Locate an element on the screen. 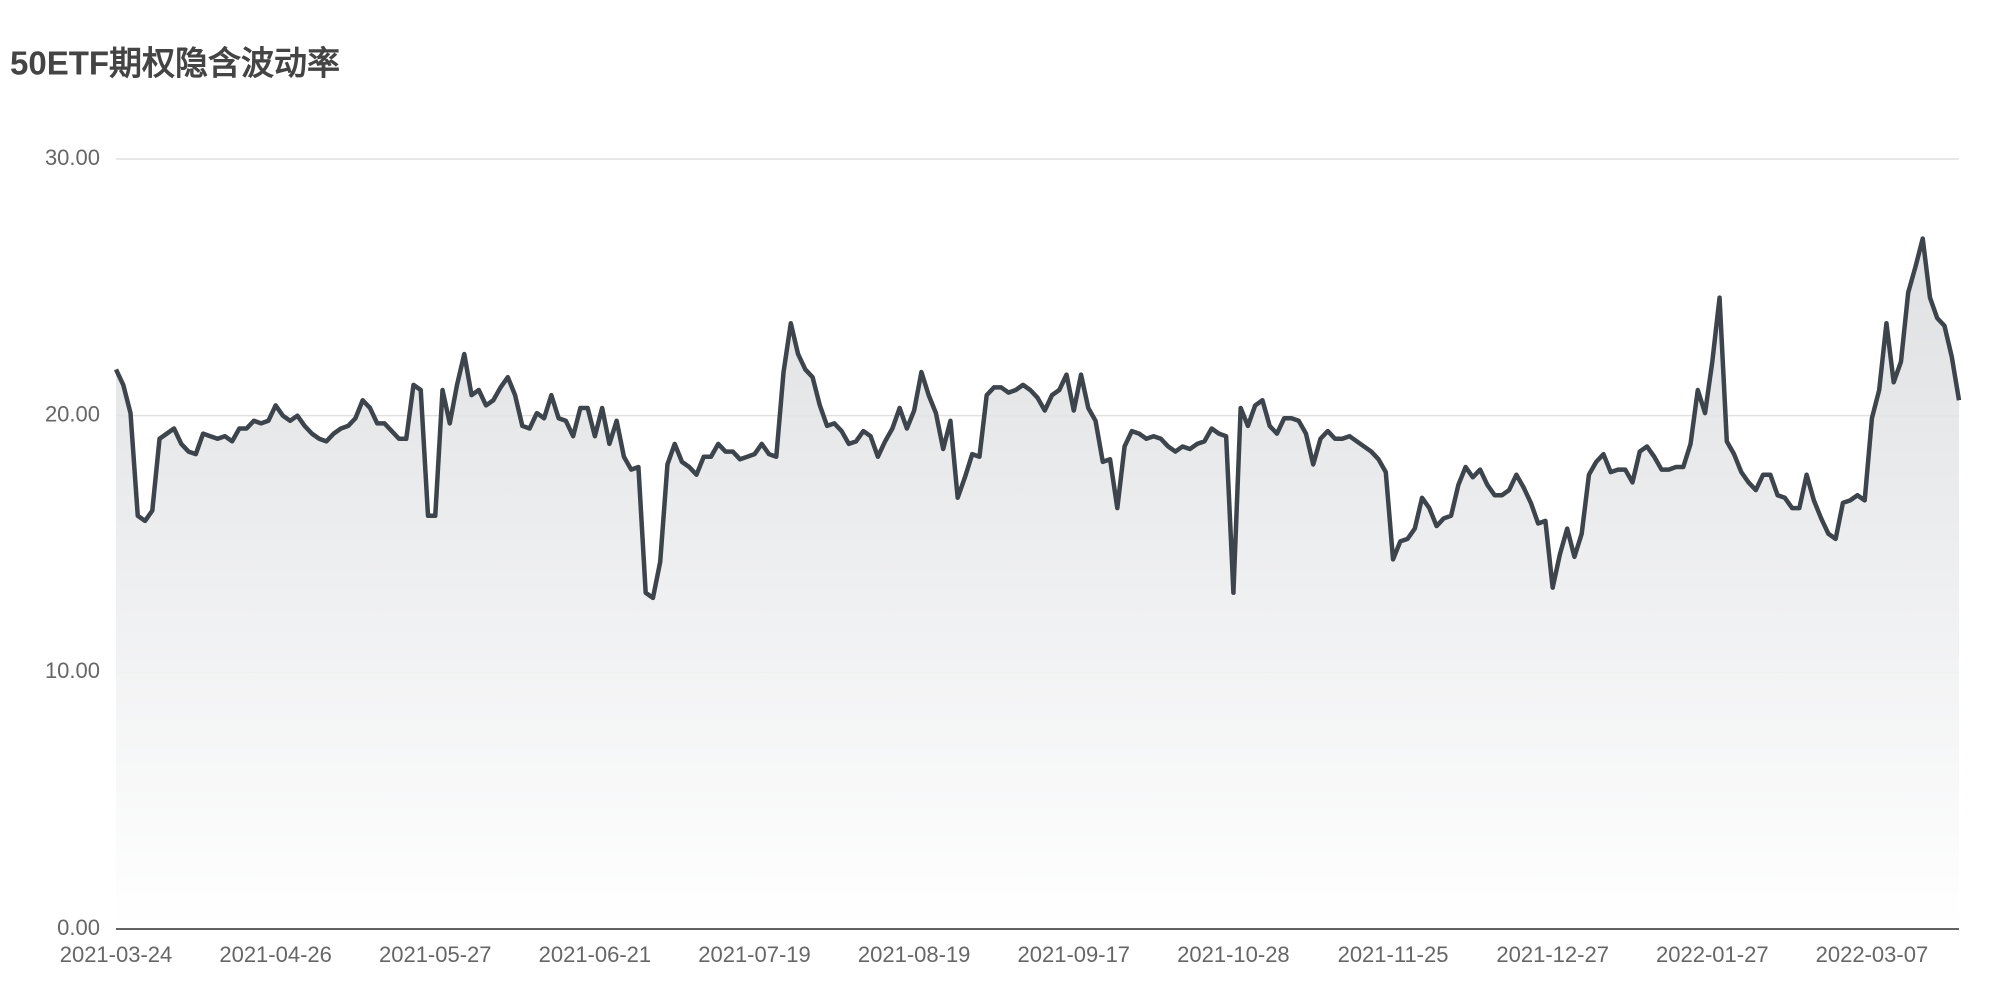 This screenshot has height=1000, width=2000. x-tick-label: 2021-06-21 is located at coordinates (595, 954).